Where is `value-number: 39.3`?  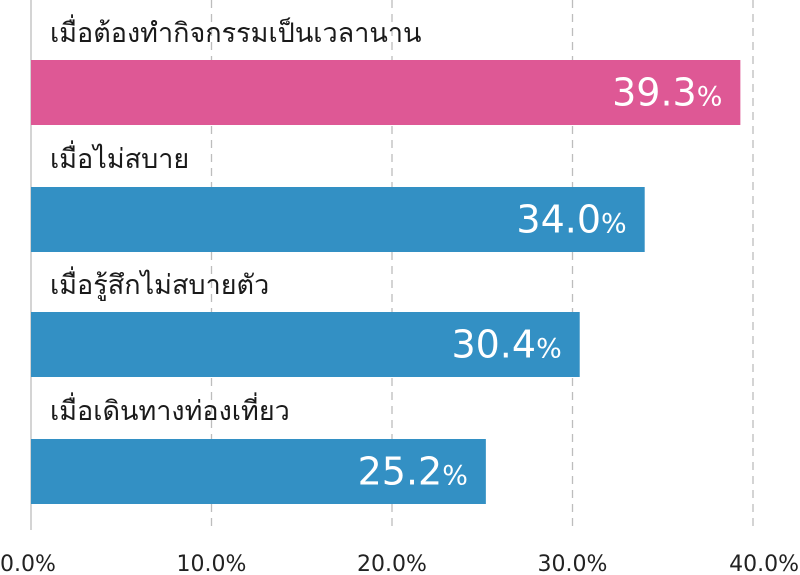 value-number: 39.3 is located at coordinates (654, 93).